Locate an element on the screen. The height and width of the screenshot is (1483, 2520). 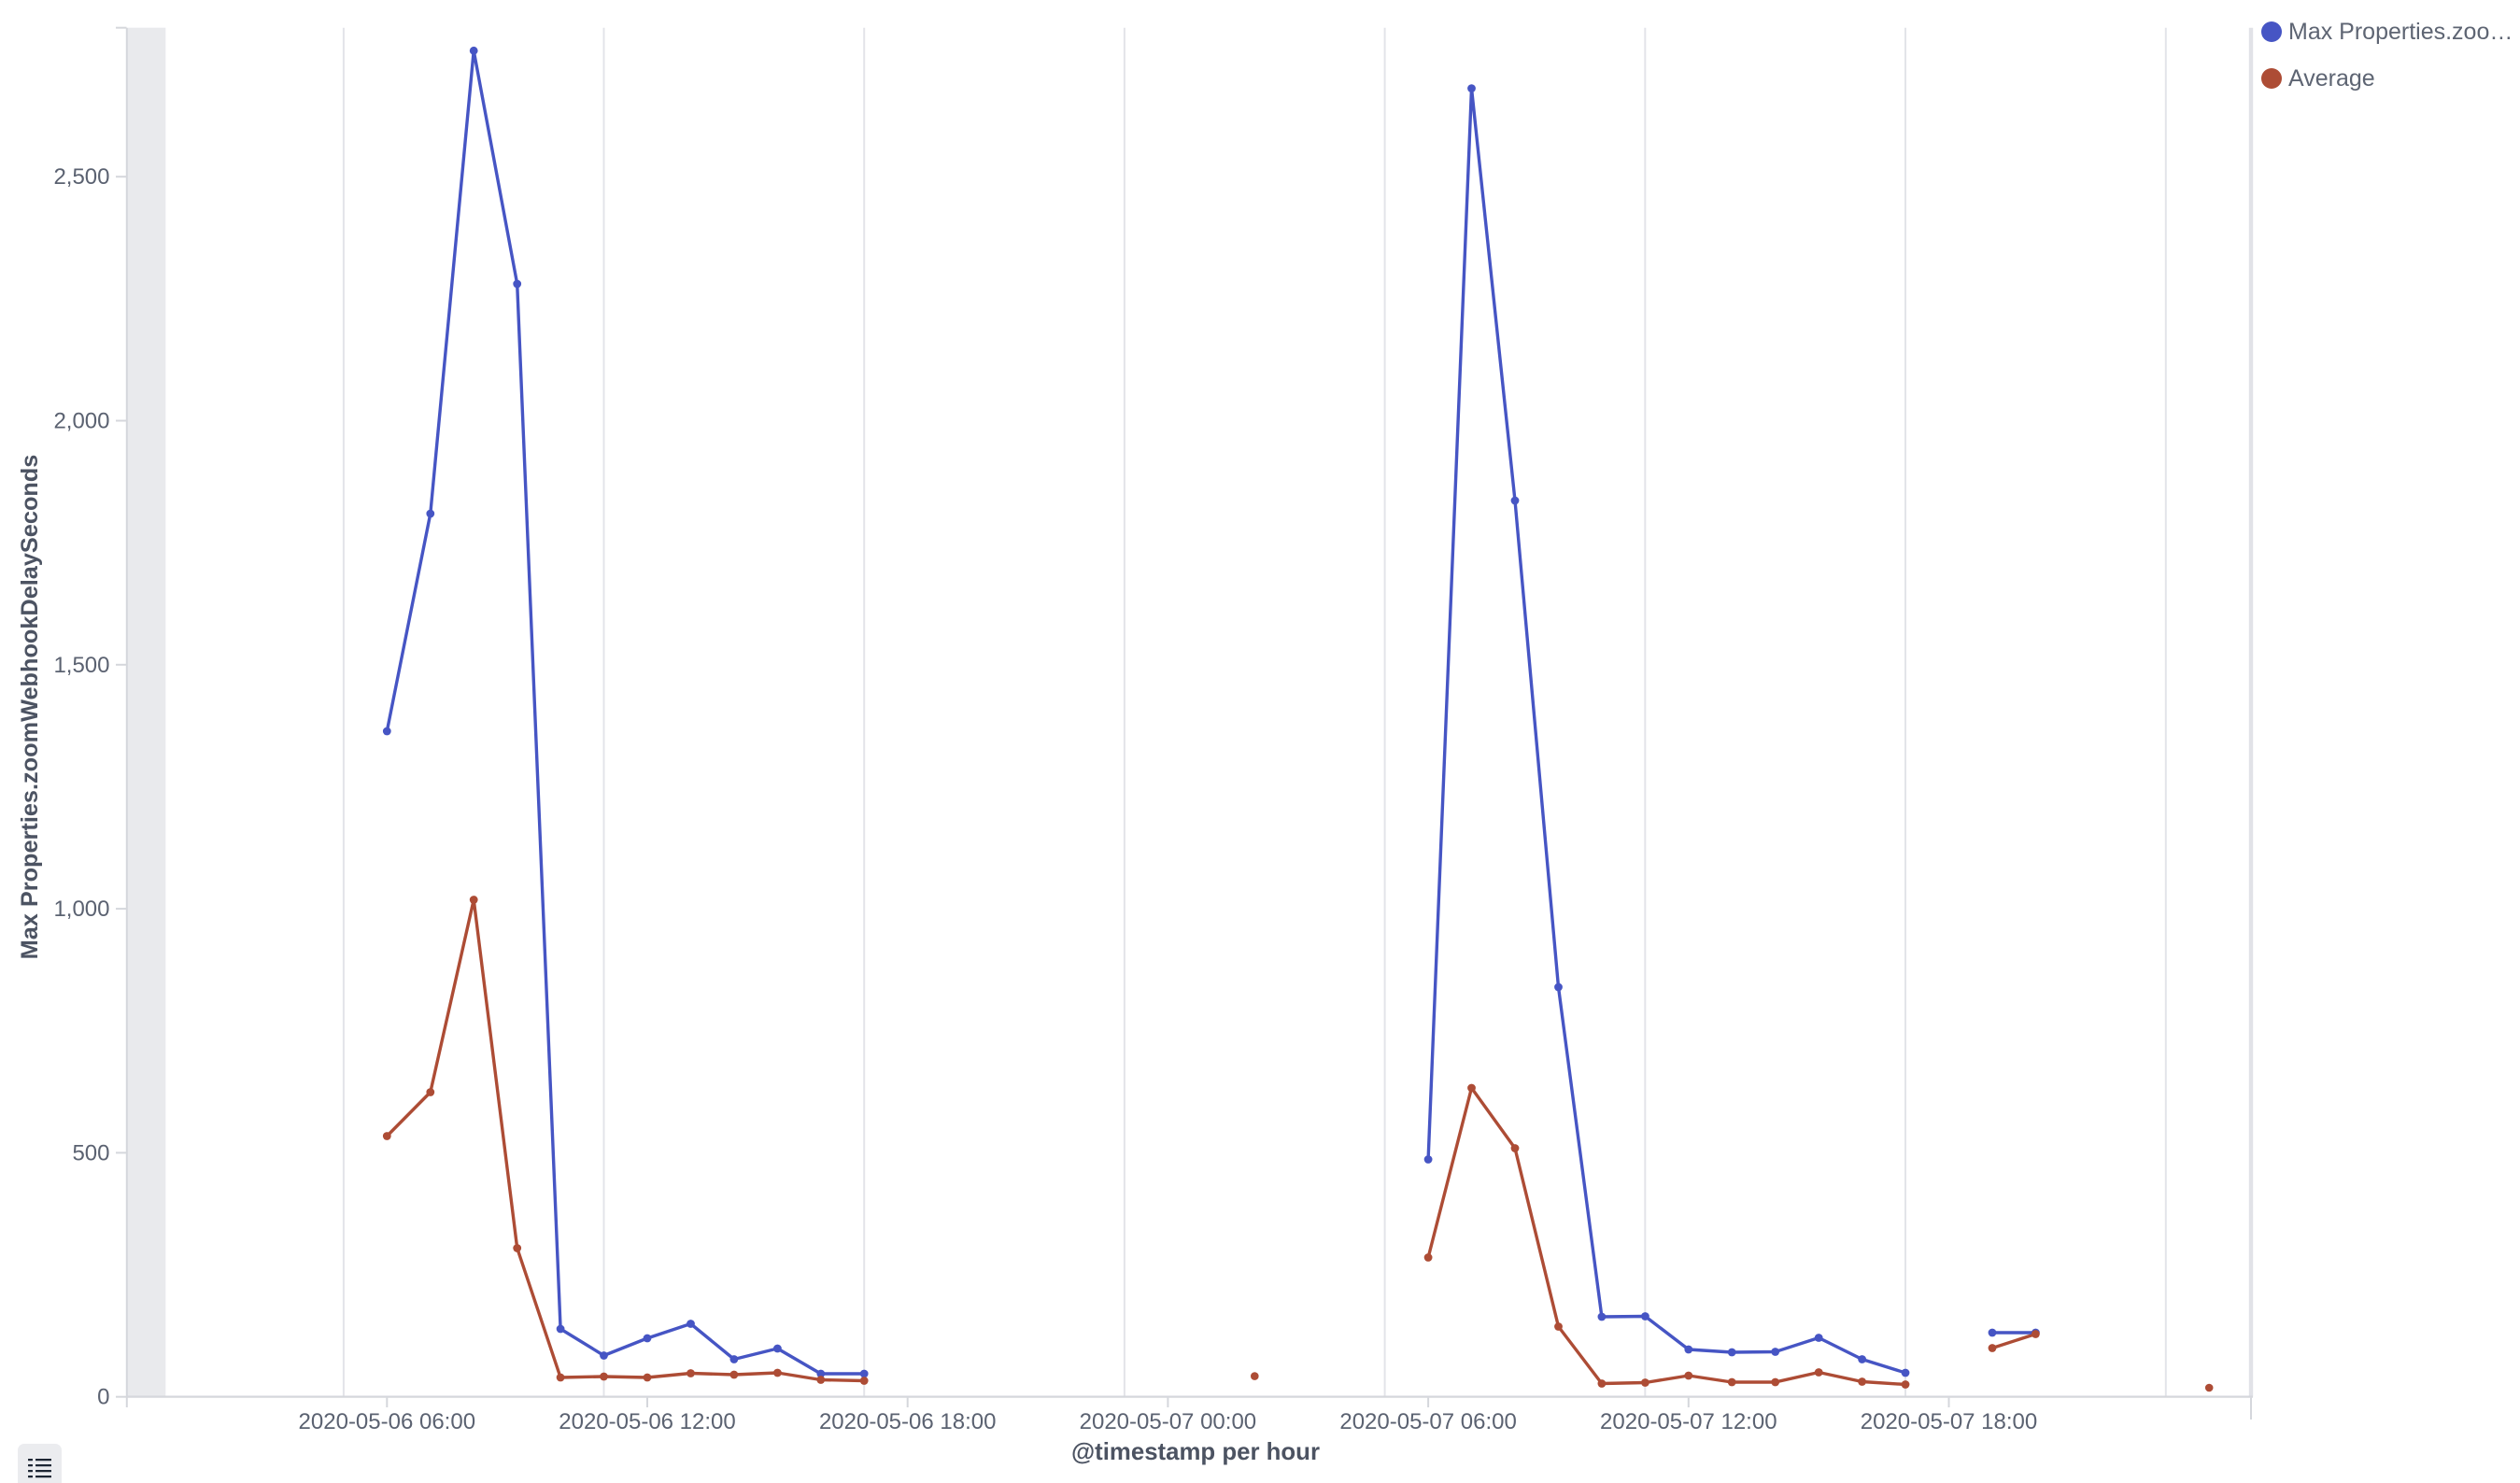
svg-text: 2020-05-07 18:00 is located at coordinates (1949, 1421).